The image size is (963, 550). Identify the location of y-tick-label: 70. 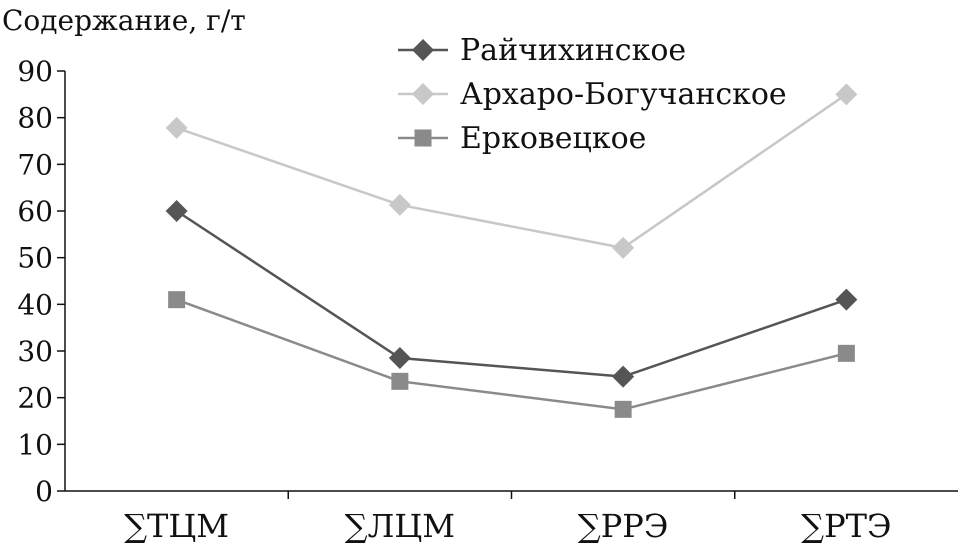
(35, 164).